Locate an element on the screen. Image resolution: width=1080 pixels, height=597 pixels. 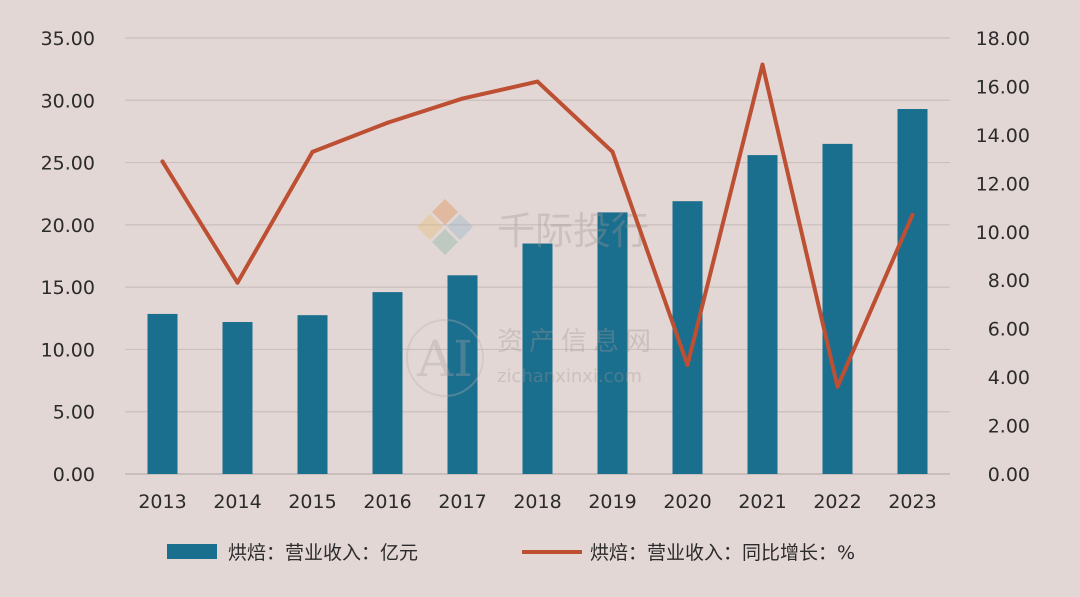
x-tick-label: 2020 is located at coordinates (687, 502).